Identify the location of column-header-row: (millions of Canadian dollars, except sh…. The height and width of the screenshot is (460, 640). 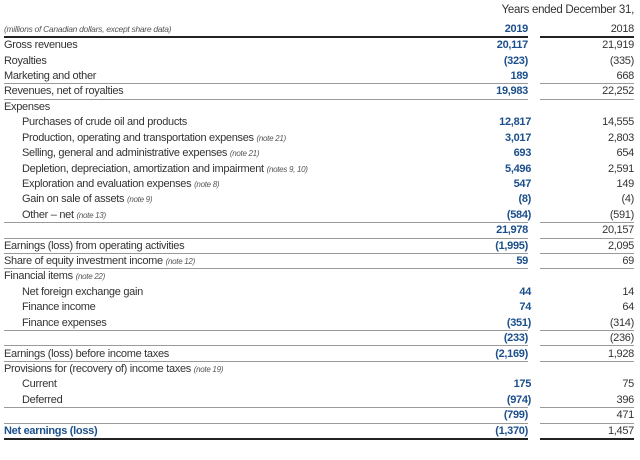
(319, 28).